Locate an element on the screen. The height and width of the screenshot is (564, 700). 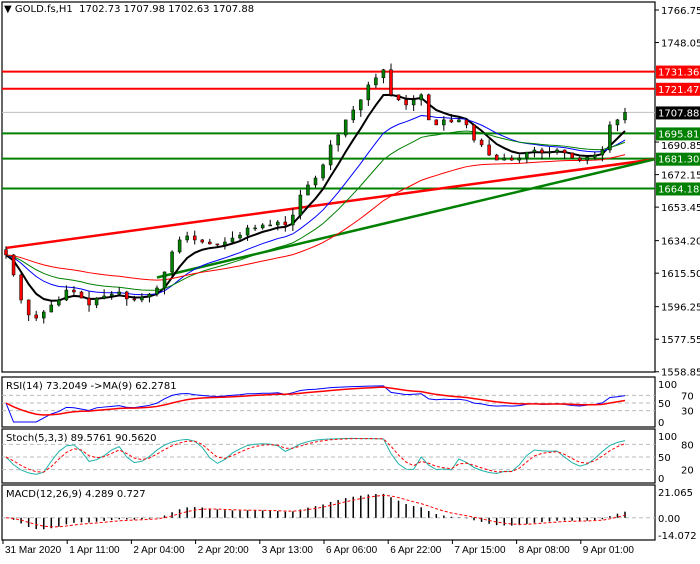
rsi-axis-label: 50 is located at coordinates (664, 404).